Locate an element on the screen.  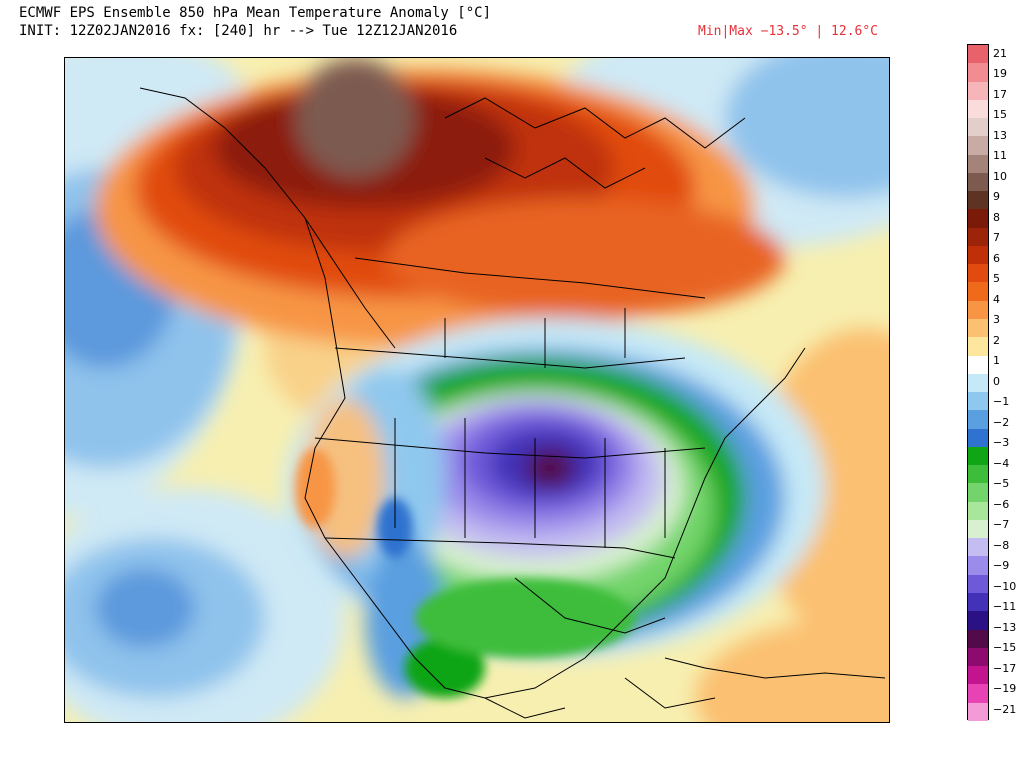
legend-tick-label: −5 is located at coordinates (1001, 484).